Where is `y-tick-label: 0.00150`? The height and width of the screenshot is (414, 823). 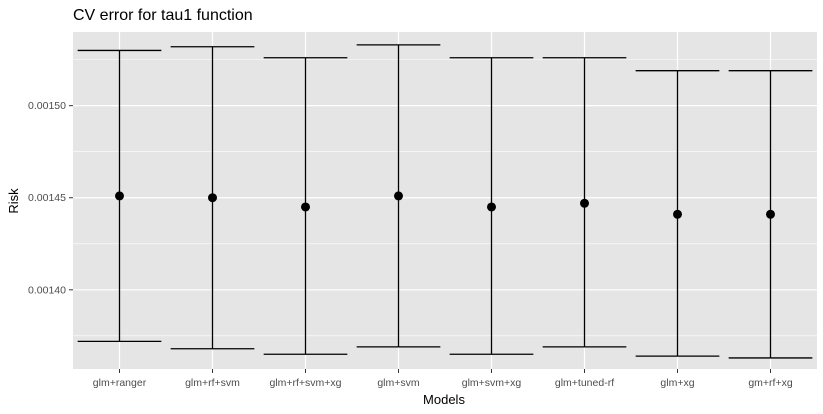
y-tick-label: 0.00150 is located at coordinates (47, 106).